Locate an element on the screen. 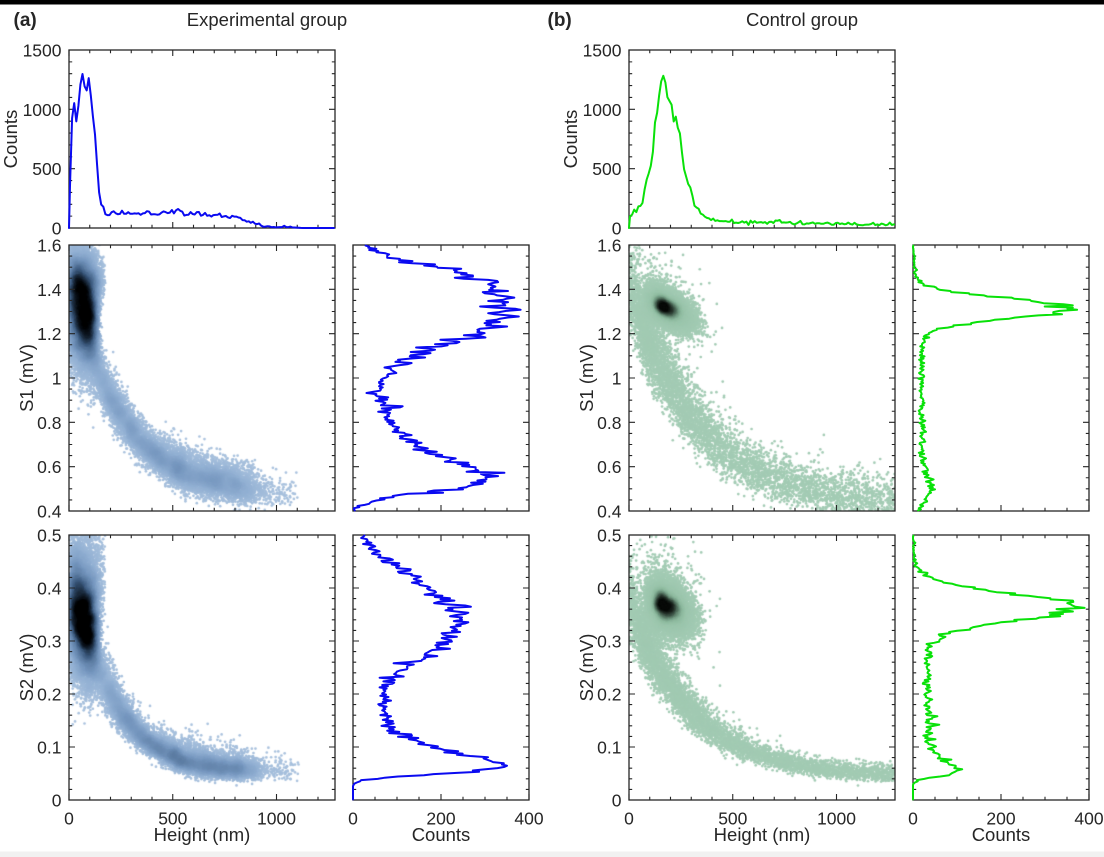 The width and height of the screenshot is (1104, 857). svg-text: Control group is located at coordinates (802, 19).